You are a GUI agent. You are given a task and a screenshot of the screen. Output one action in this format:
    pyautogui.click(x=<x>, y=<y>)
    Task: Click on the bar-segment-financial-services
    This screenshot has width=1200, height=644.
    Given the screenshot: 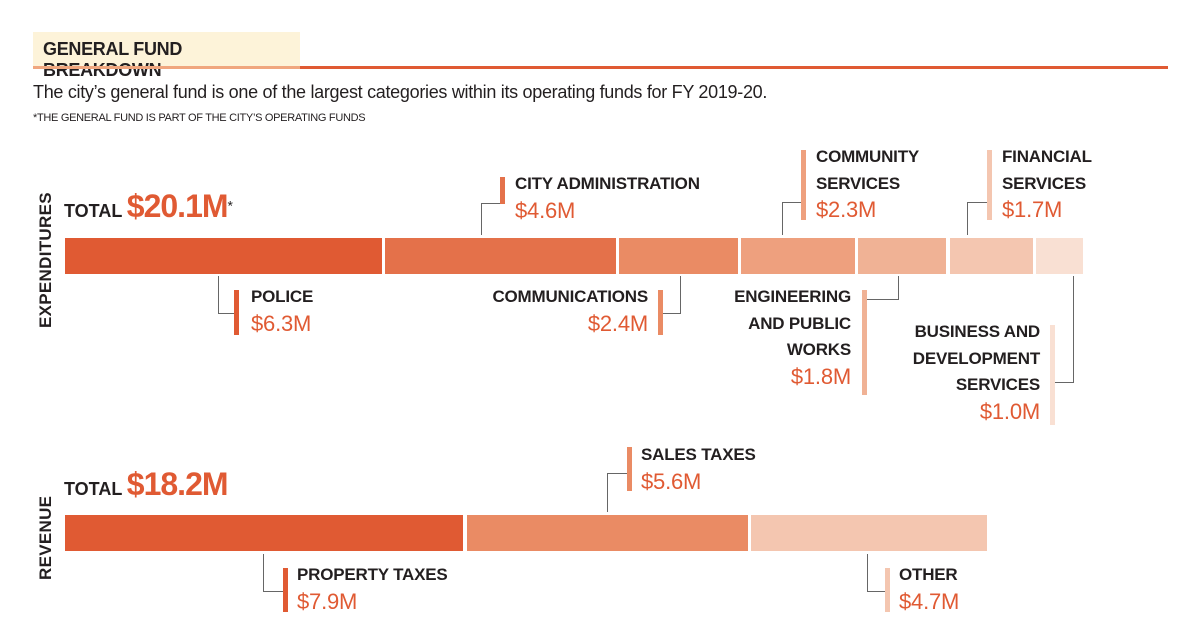 What is the action you would take?
    pyautogui.click(x=991, y=256)
    